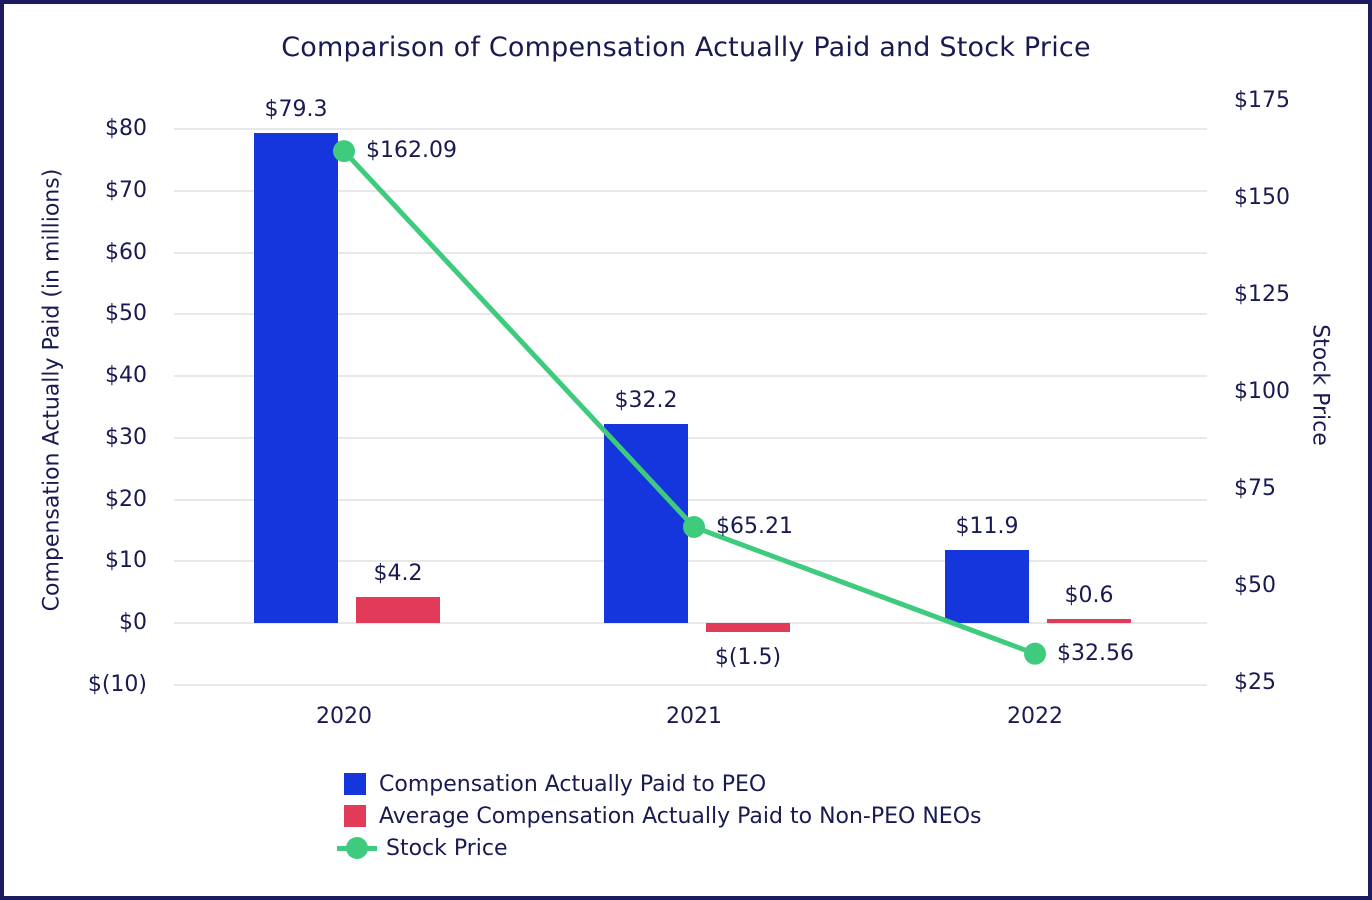 The width and height of the screenshot is (1372, 900). I want to click on bar-label-peo-2021: $32.2, so click(646, 401).